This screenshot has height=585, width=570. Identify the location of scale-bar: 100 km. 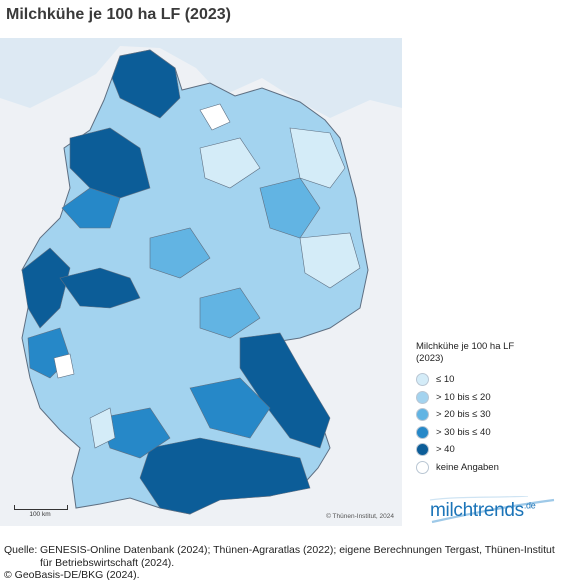
(41, 511).